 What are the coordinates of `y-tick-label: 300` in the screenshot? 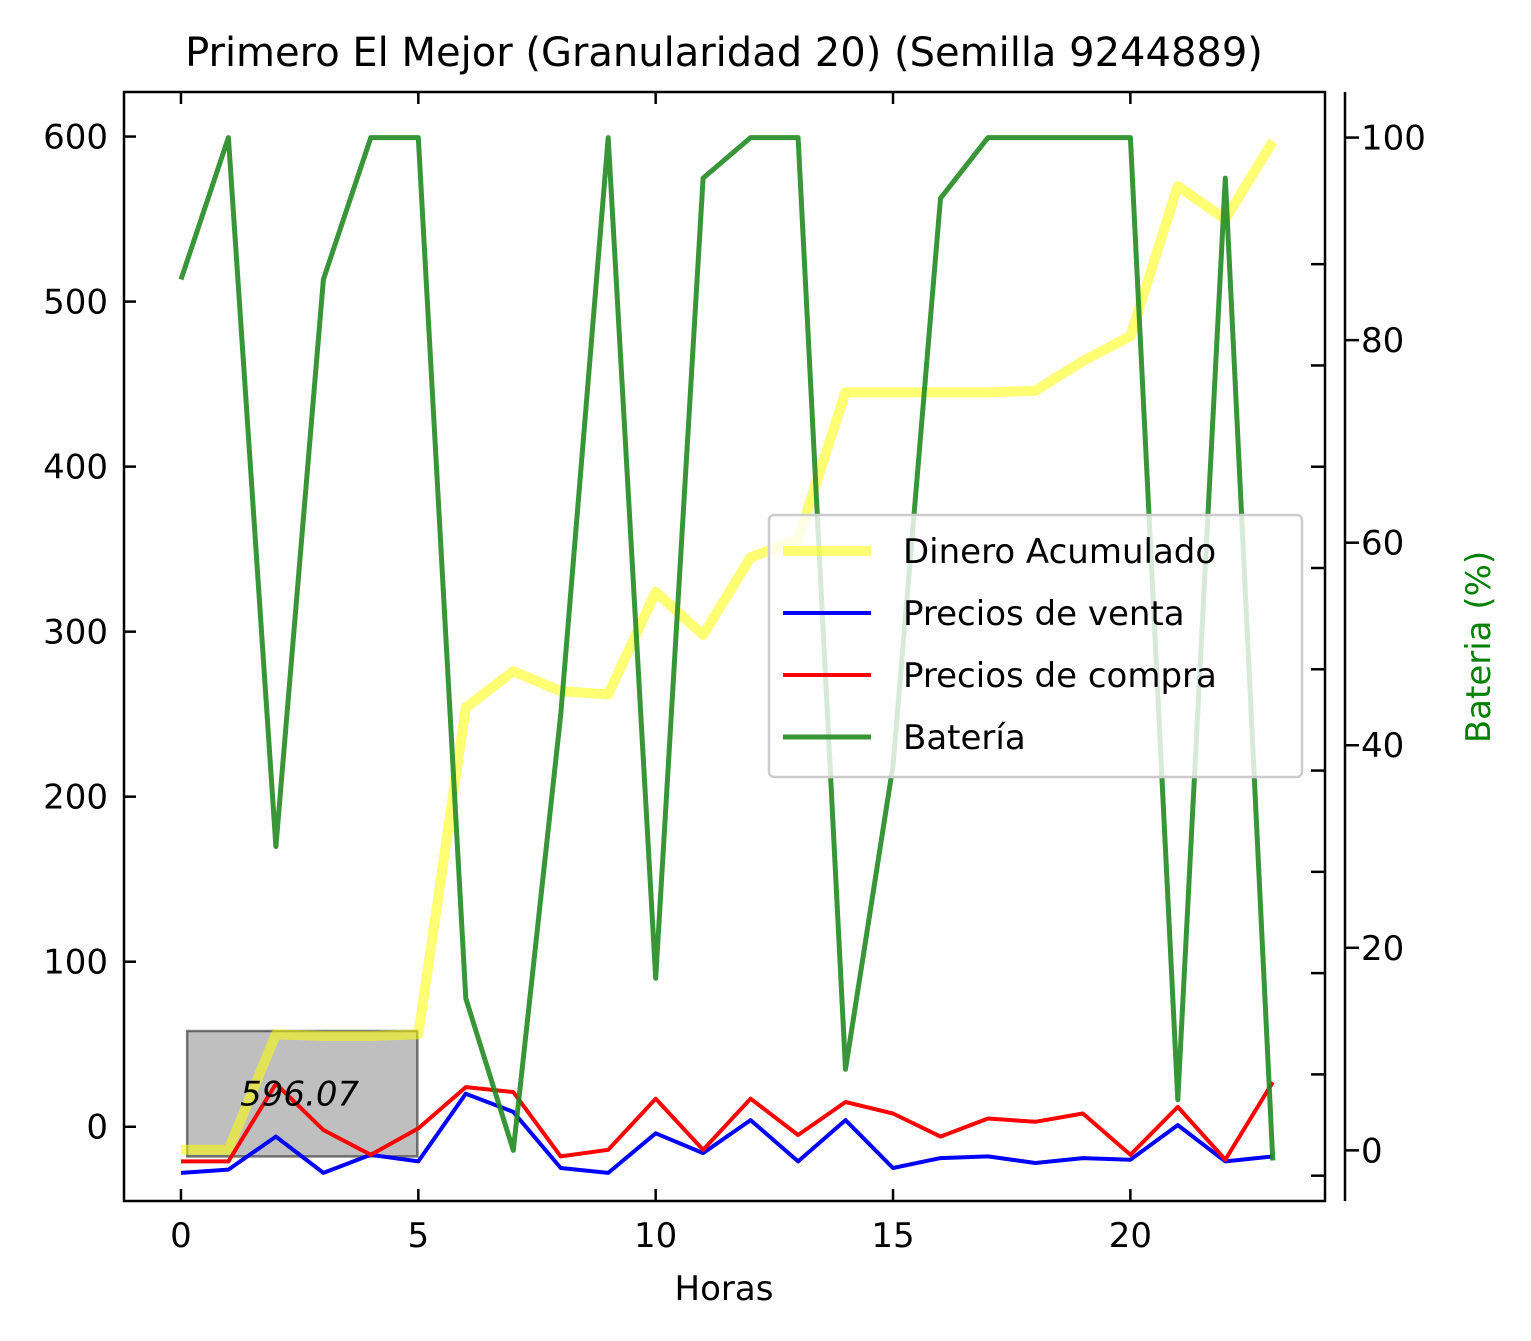 It's located at (75, 633).